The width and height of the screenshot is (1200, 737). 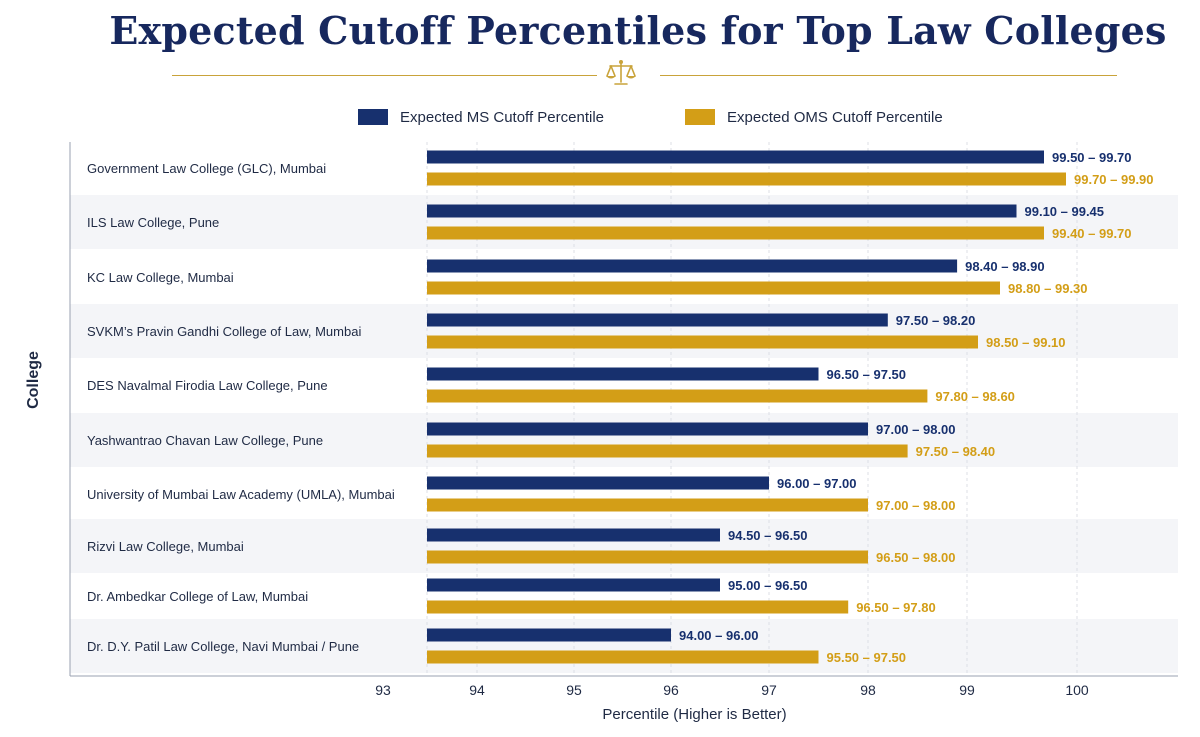 I want to click on x-tick-label: 97, so click(x=769, y=690).